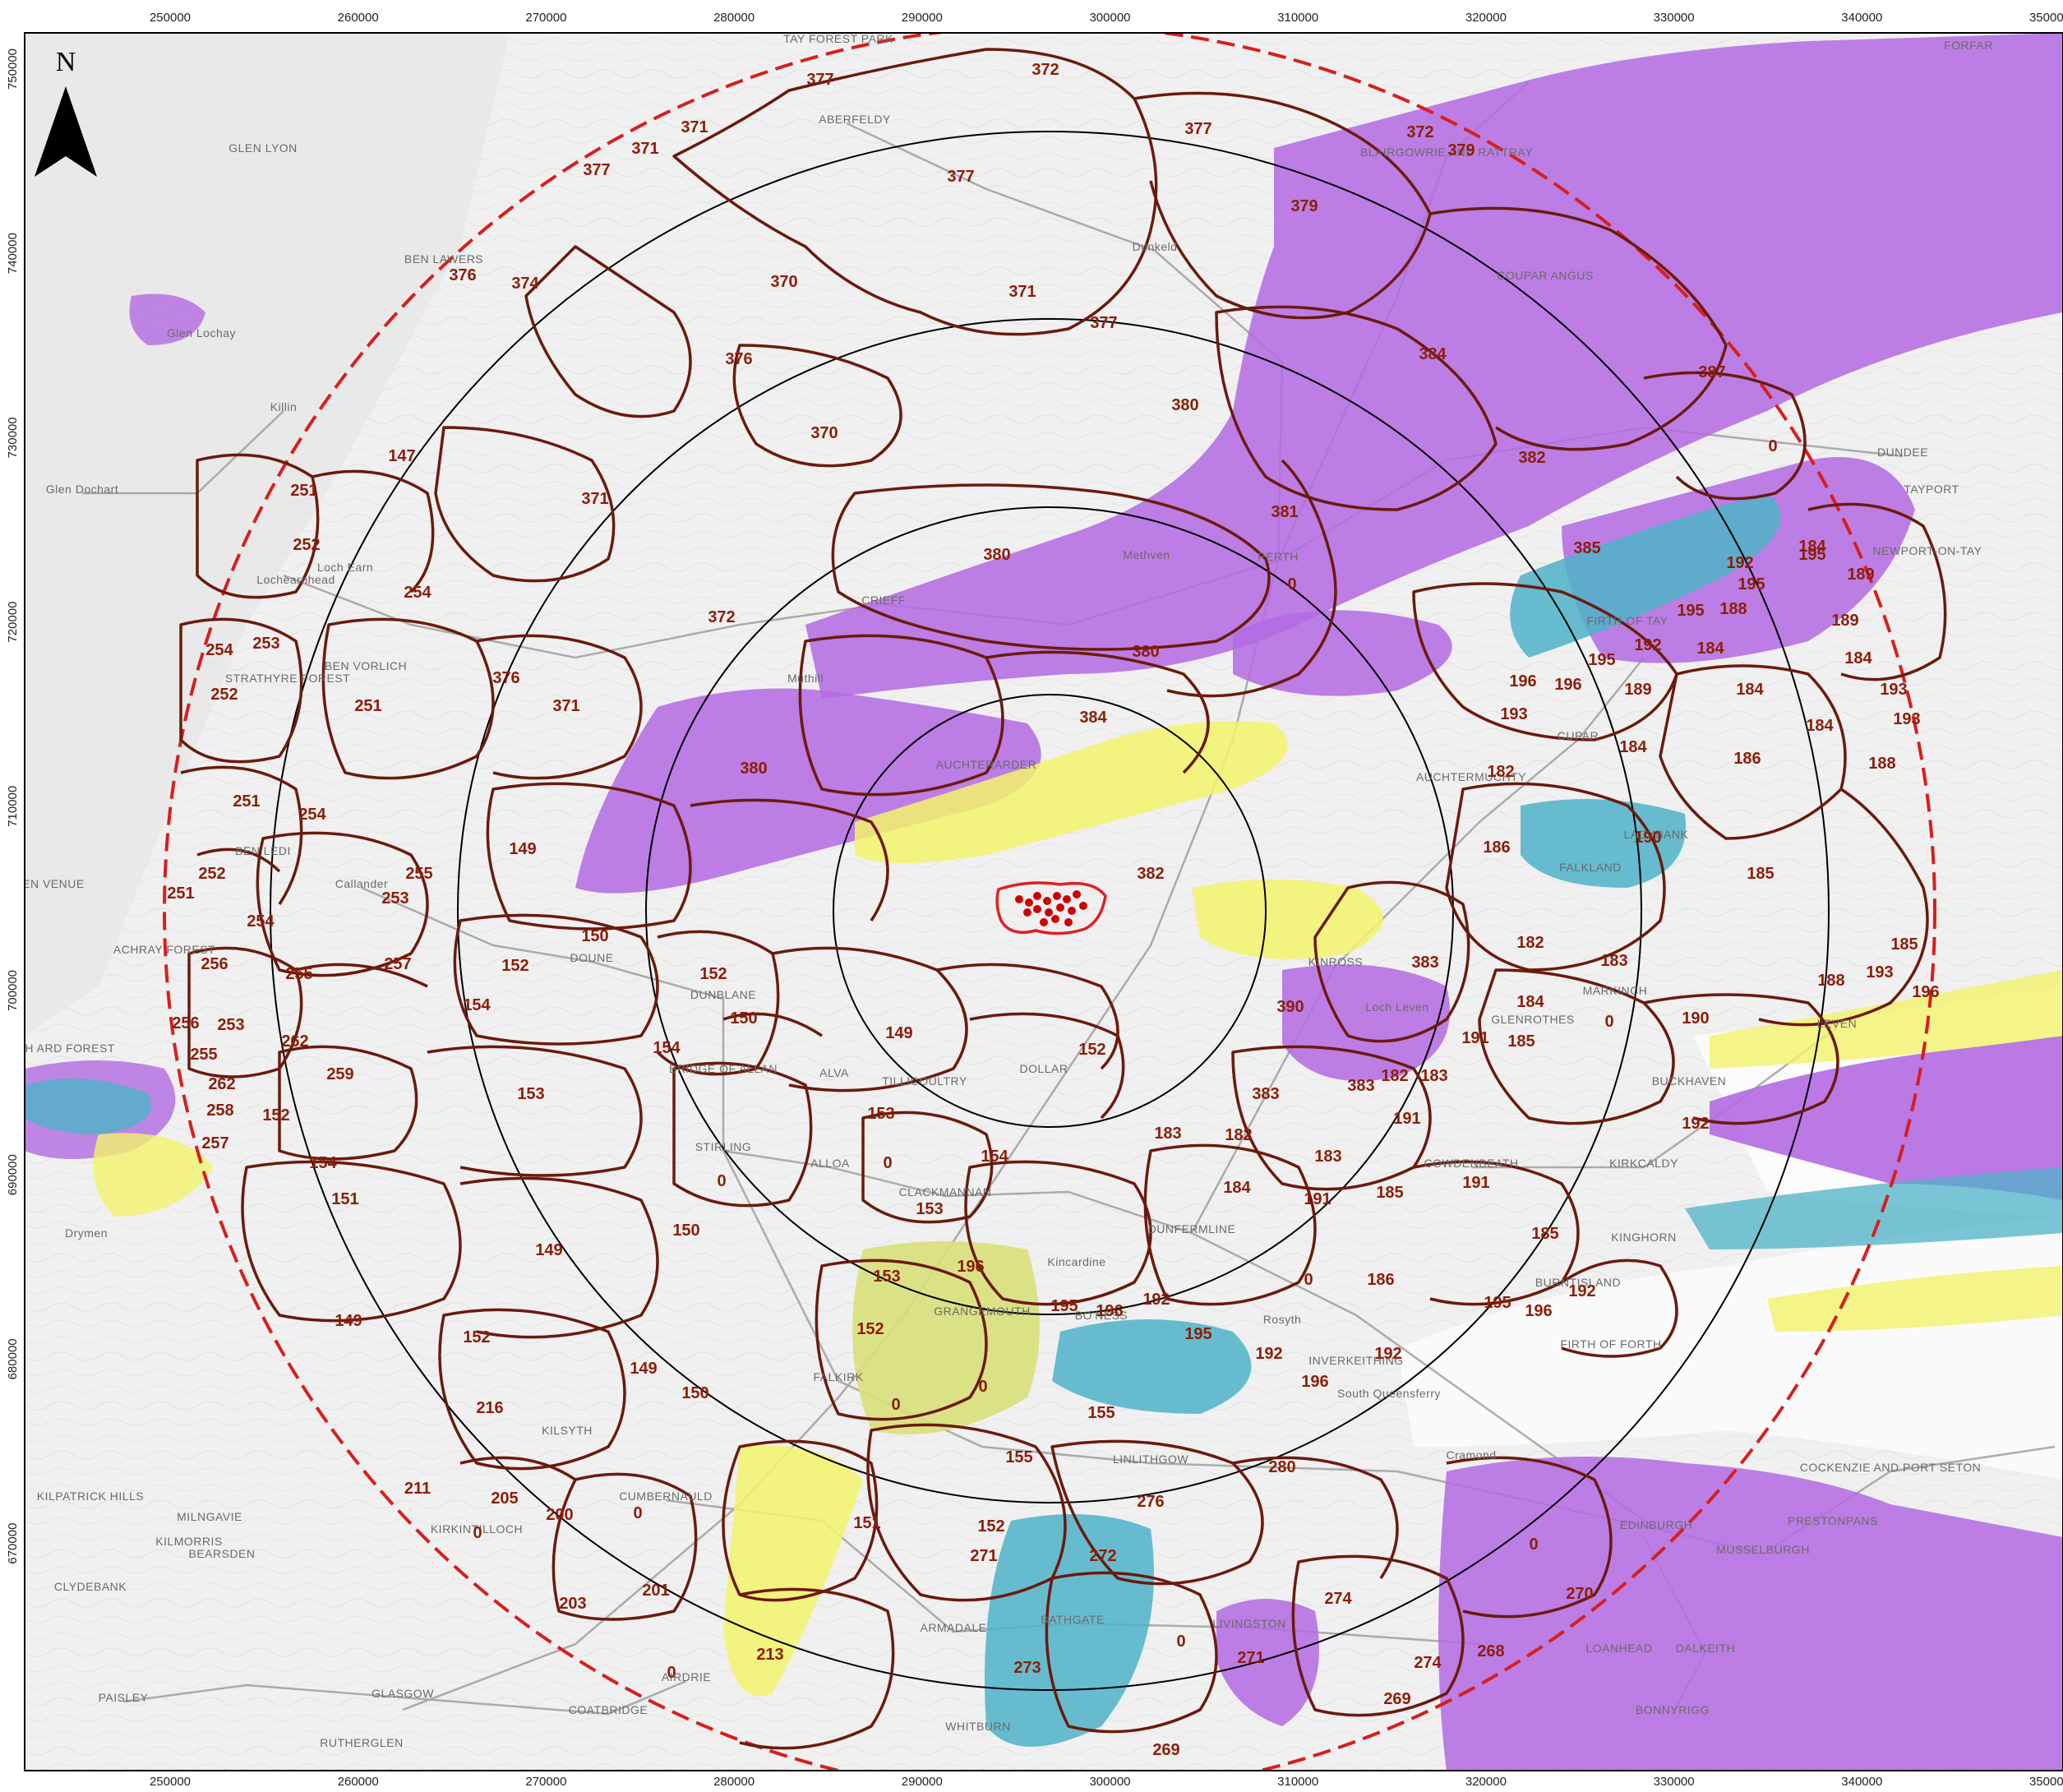 The width and height of the screenshot is (2063, 1792). Describe the element at coordinates (323, 1163) in the screenshot. I see `lca-number: 154` at that location.